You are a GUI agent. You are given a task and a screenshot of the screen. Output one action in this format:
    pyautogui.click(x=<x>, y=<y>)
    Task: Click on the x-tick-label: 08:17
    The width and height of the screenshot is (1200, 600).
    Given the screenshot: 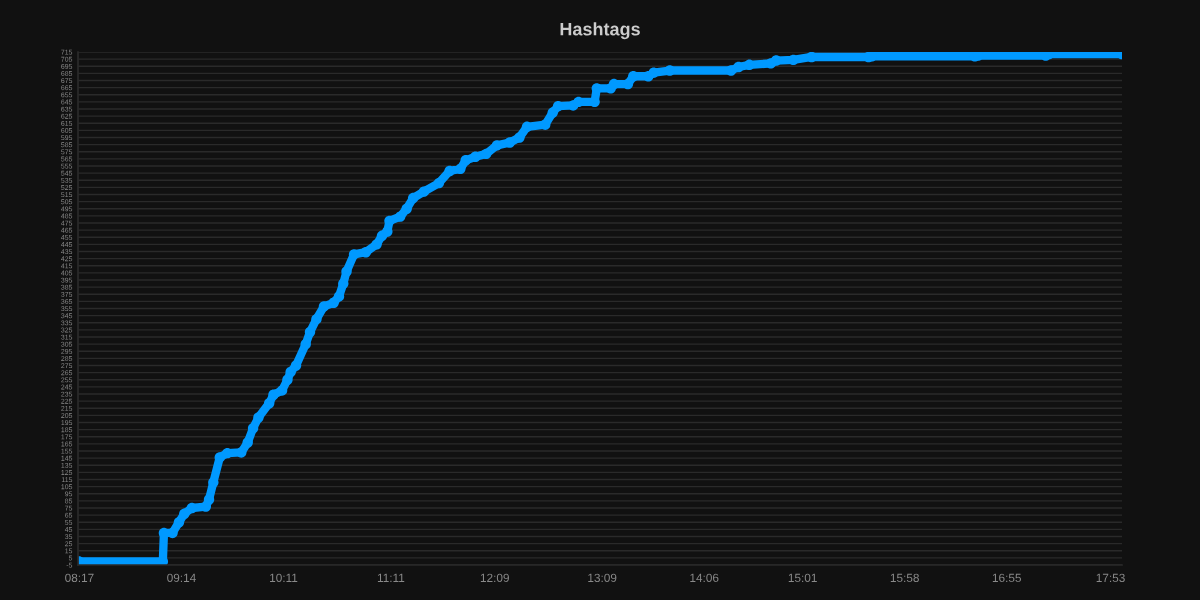 What is the action you would take?
    pyautogui.click(x=79, y=577)
    